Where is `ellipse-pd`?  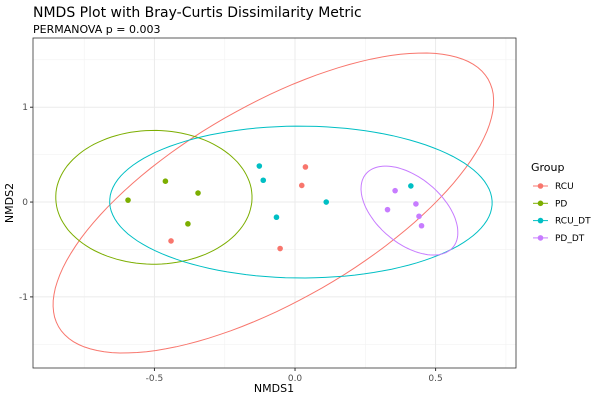
ellipse-pd is located at coordinates (154, 197).